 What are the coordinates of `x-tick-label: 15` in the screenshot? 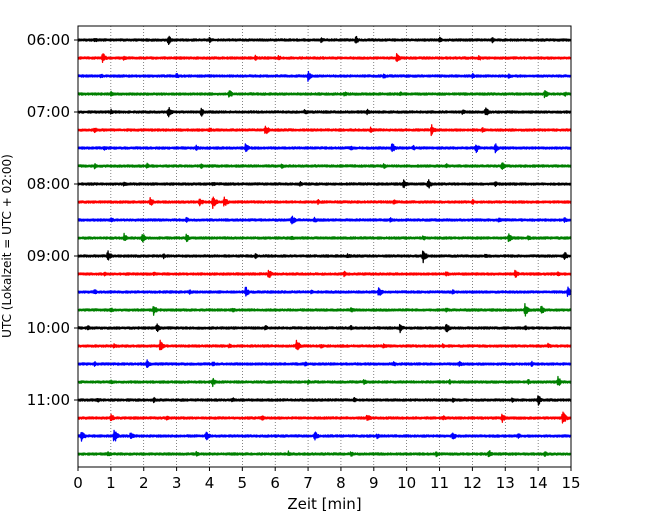 It's located at (570, 483).